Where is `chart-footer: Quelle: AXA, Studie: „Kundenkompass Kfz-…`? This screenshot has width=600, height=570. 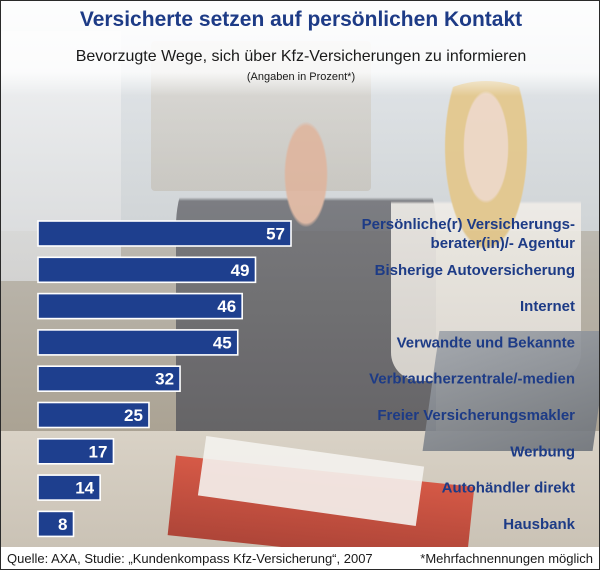
chart-footer: Quelle: AXA, Studie: „Kundenkompass Kfz-… is located at coordinates (300, 558).